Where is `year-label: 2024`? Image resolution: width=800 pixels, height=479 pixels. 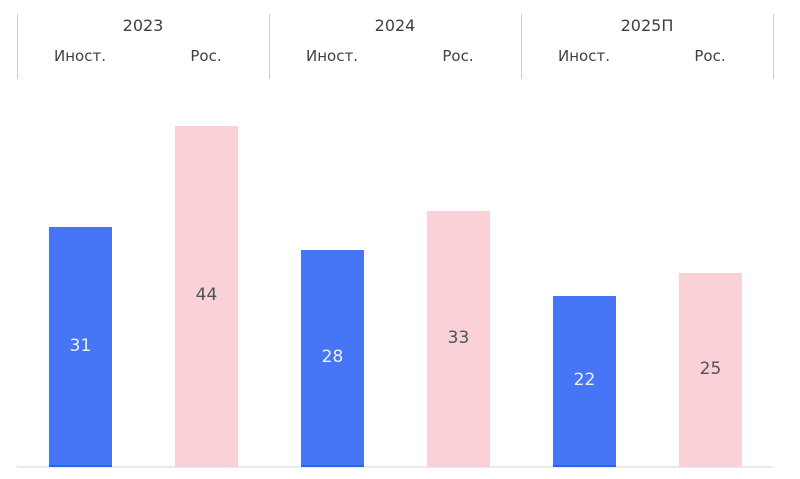
year-label: 2024 is located at coordinates (395, 25).